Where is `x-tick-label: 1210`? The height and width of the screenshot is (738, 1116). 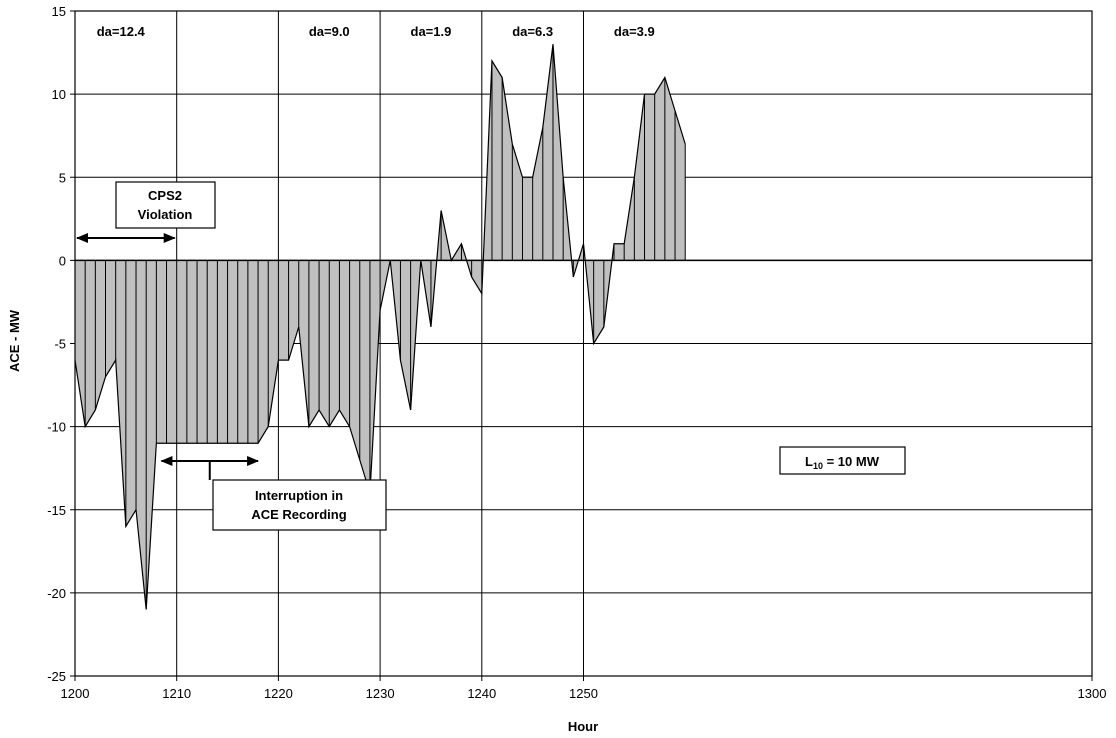 x-tick-label: 1210 is located at coordinates (176, 693).